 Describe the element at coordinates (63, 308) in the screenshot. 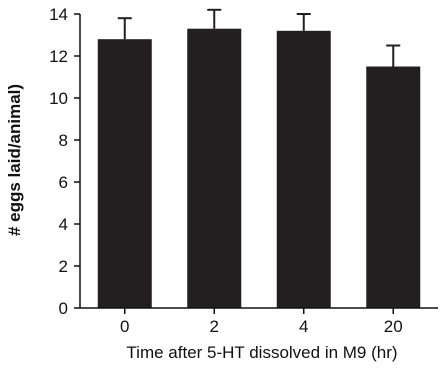

I see `y-tick-label: 0` at that location.